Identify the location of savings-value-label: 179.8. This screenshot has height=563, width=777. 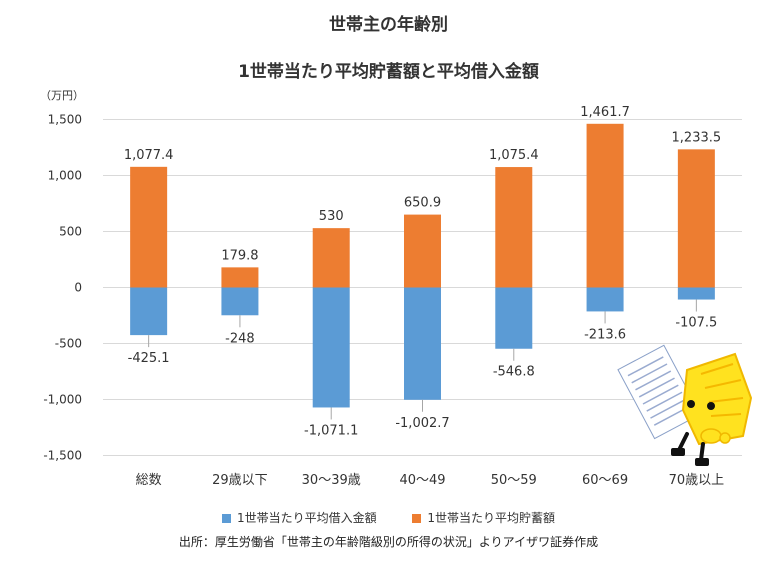
(239, 255).